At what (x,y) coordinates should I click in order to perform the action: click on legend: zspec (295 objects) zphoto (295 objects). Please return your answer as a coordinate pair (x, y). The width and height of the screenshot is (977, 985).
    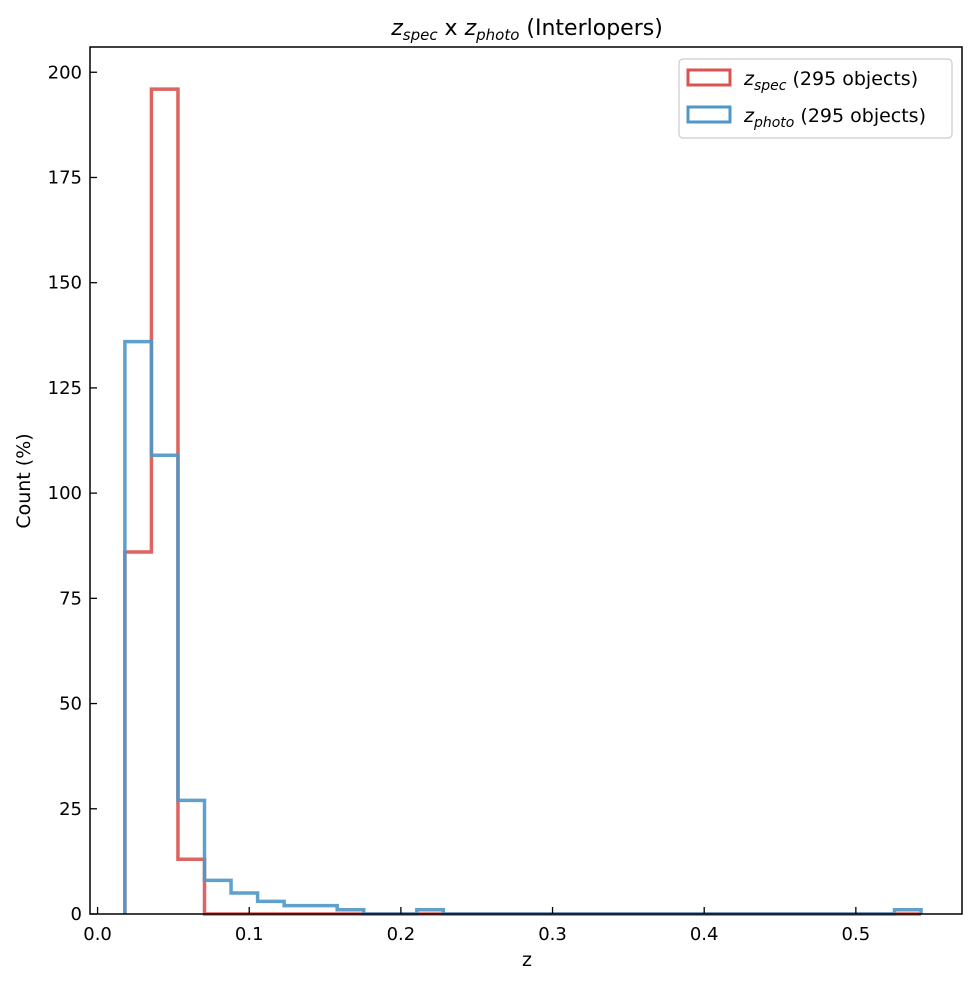
    Looking at the image, I should click on (815, 98).